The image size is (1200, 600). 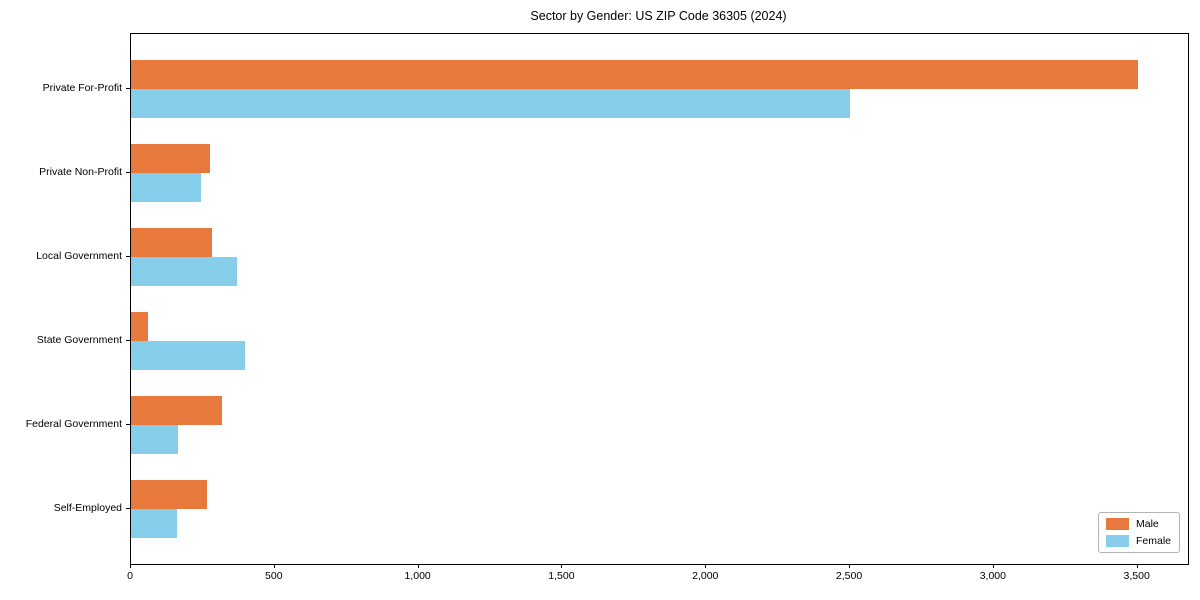 What do you see at coordinates (274, 576) in the screenshot?
I see `x-tick-label: 500` at bounding box center [274, 576].